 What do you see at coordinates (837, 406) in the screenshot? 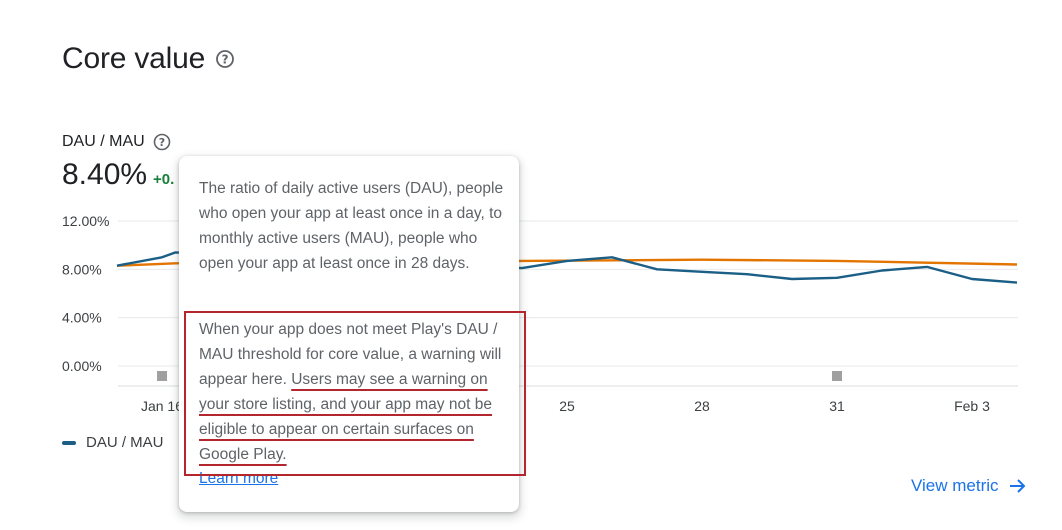
I see `x-tick-label: 31` at bounding box center [837, 406].